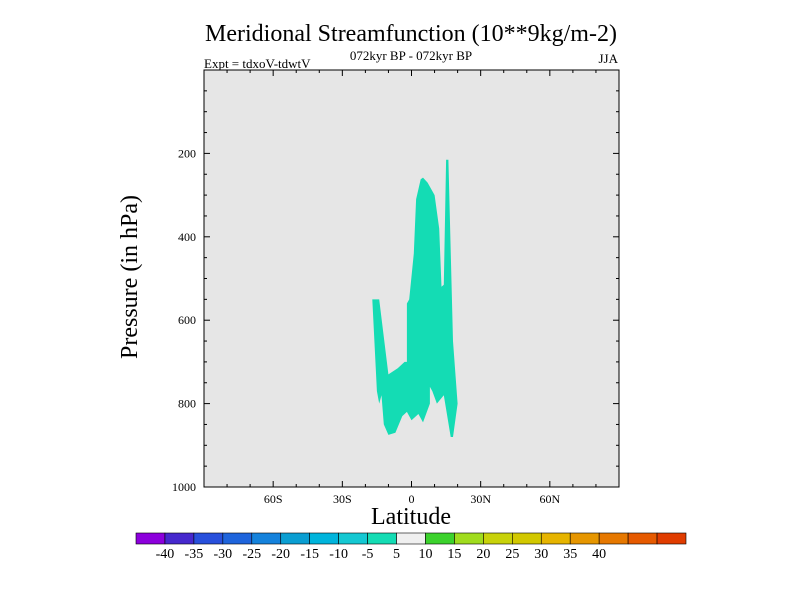 This screenshot has height=600, width=800. What do you see at coordinates (411, 55) in the screenshot?
I see `chart-subtitle: 072kyr BP - 072kyr BP` at bounding box center [411, 55].